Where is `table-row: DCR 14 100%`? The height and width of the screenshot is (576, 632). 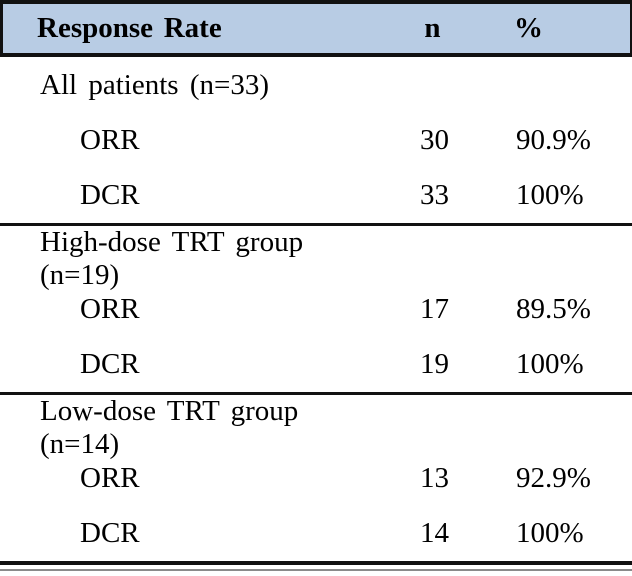 table-row: DCR 14 100% is located at coordinates (316, 533).